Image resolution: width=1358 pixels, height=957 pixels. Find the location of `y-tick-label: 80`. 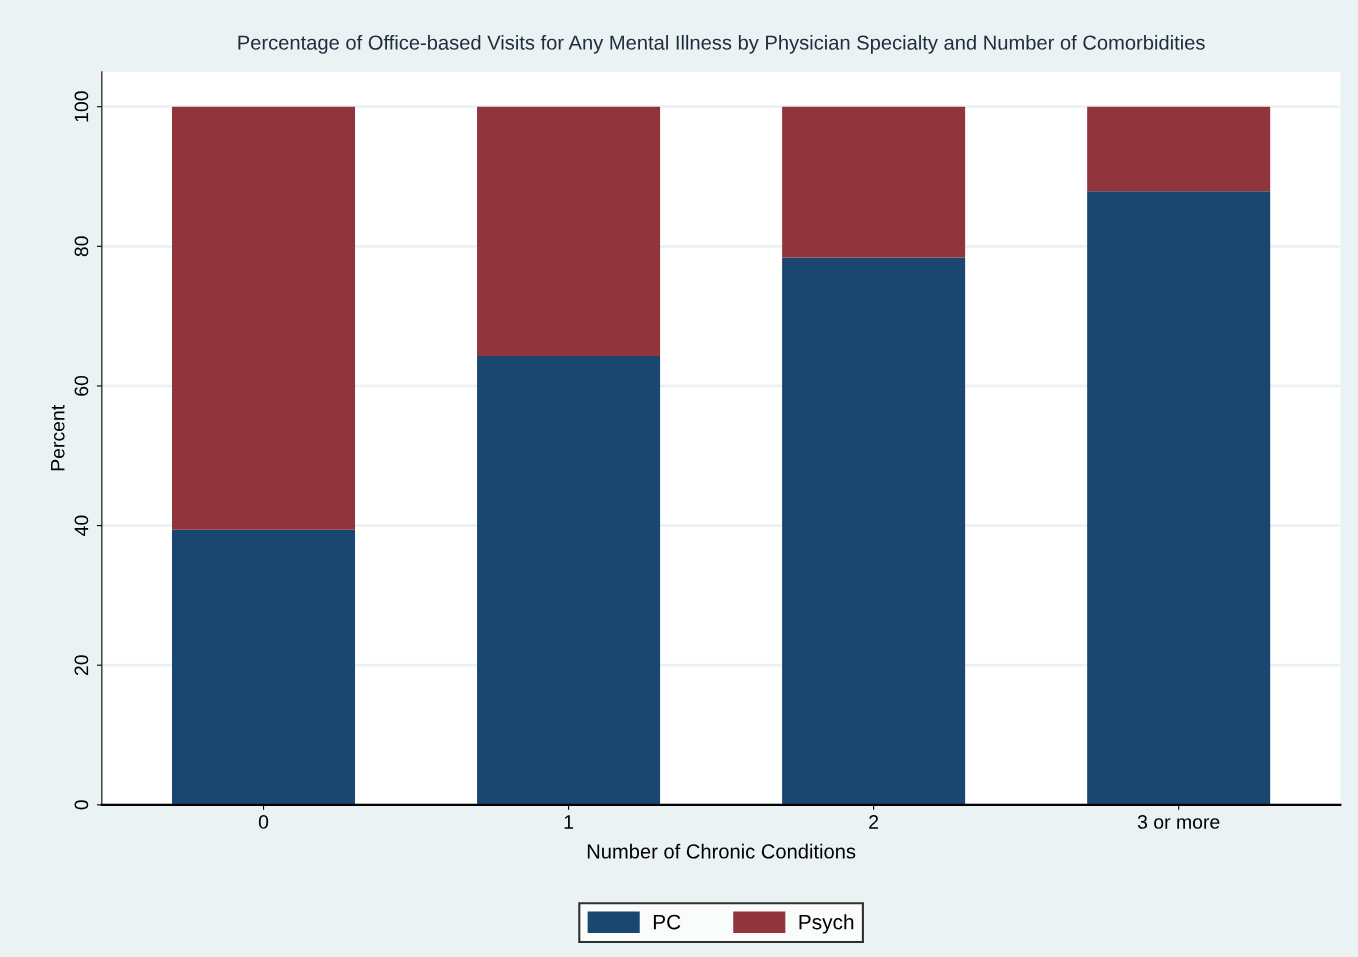

y-tick-label: 80 is located at coordinates (81, 246).